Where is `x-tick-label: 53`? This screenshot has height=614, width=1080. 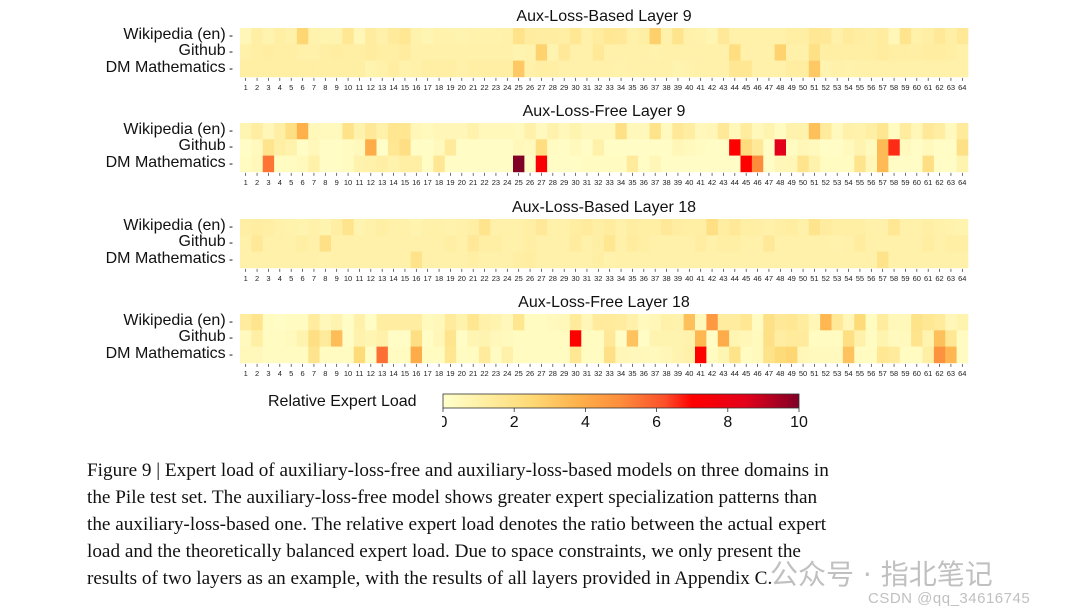 x-tick-label: 53 is located at coordinates (837, 278).